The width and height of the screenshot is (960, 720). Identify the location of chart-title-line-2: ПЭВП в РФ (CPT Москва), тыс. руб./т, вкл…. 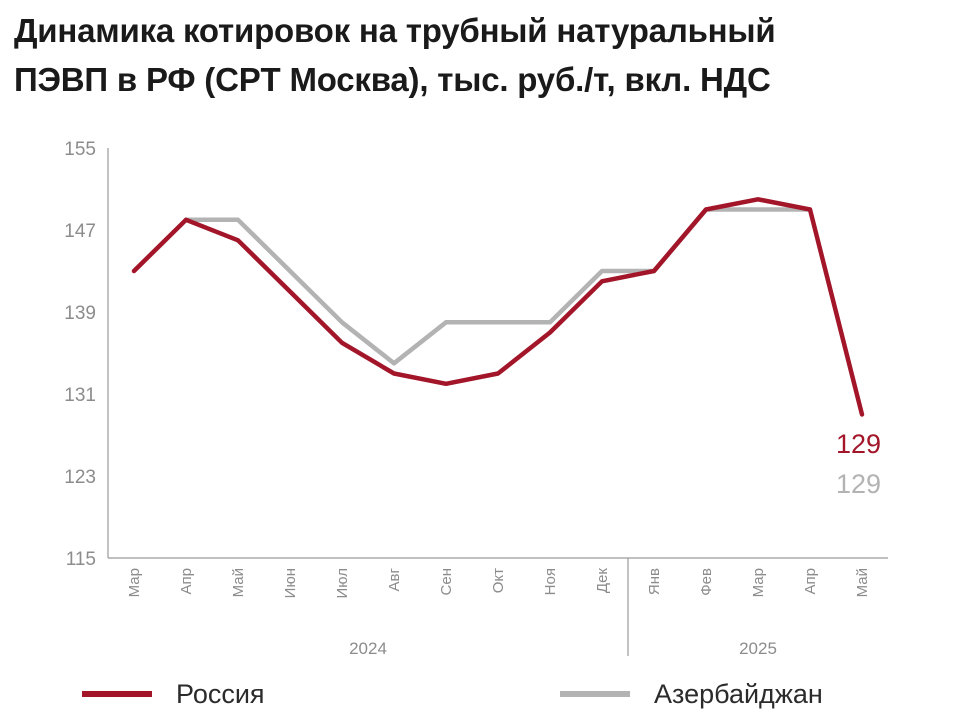
(392, 79).